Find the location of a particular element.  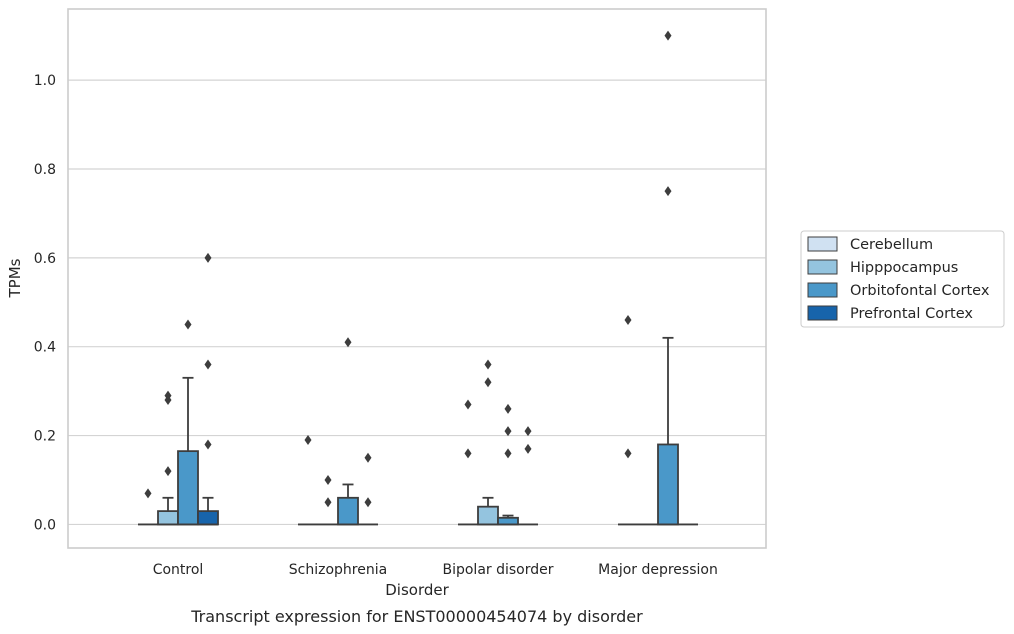

y-tick-label: 0.4 is located at coordinates (45, 348).